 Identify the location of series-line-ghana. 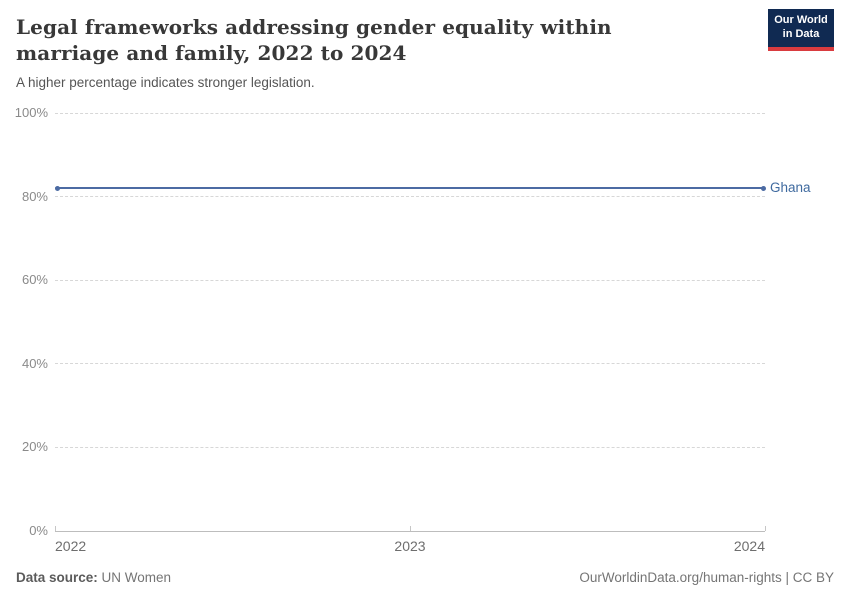
(409, 188).